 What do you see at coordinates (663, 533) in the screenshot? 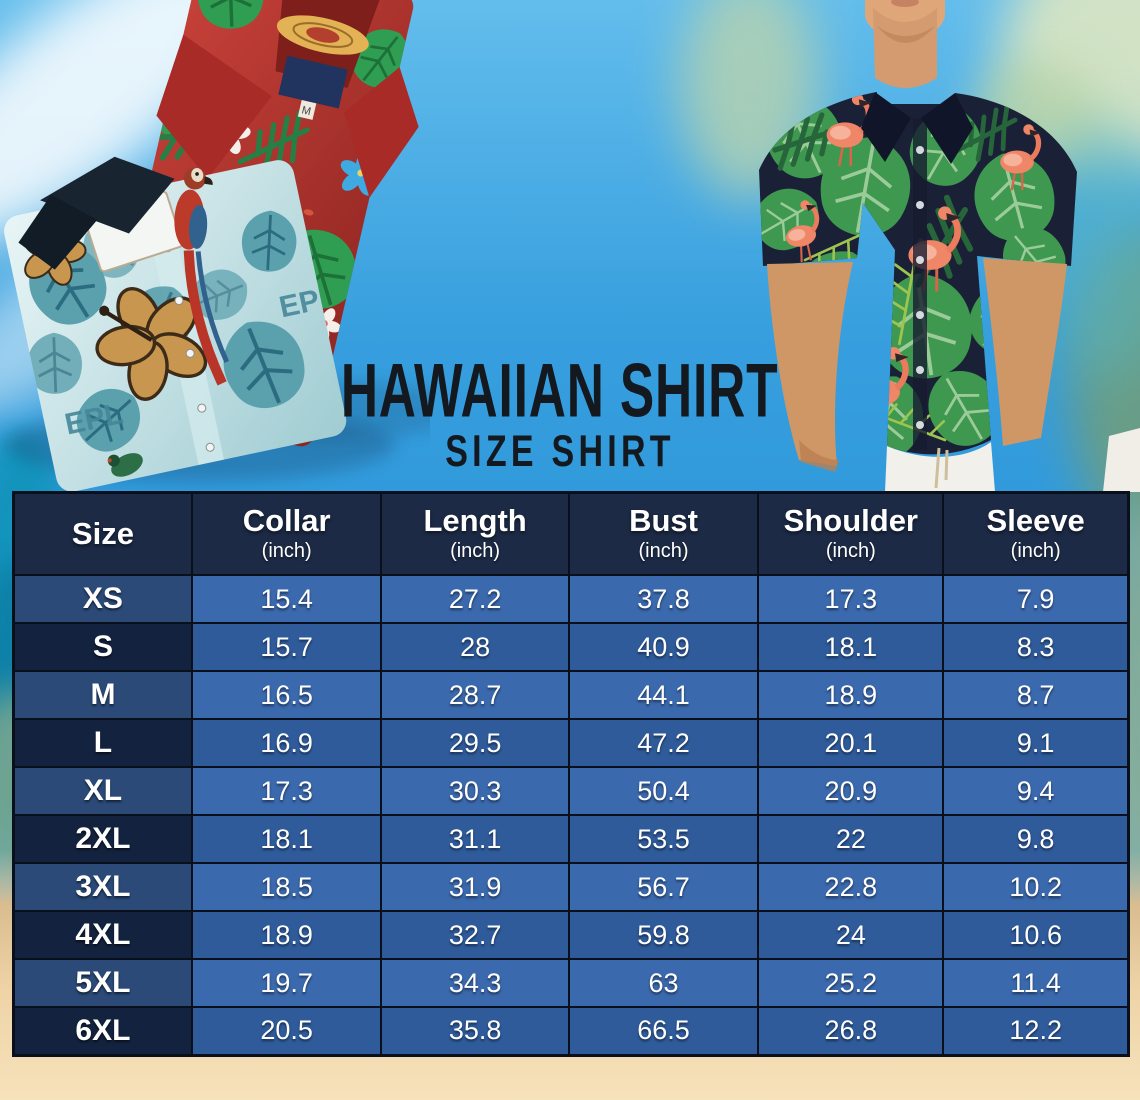
I see `col-header-bust: Bust (inch)` at bounding box center [663, 533].